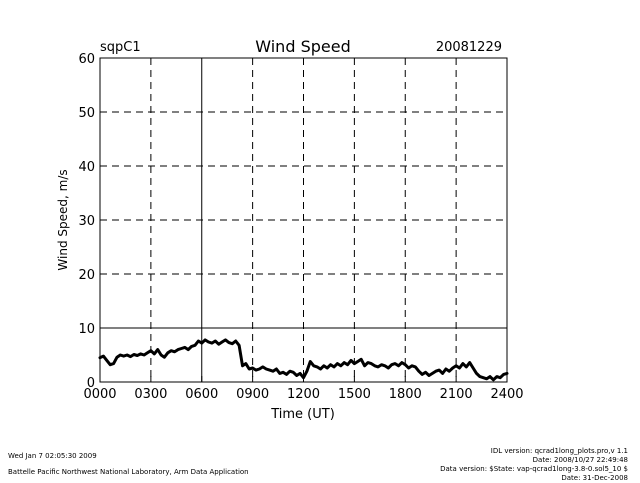  Describe the element at coordinates (63, 219) in the screenshot. I see `y-axis-label: Wind Speed, m/s` at that location.